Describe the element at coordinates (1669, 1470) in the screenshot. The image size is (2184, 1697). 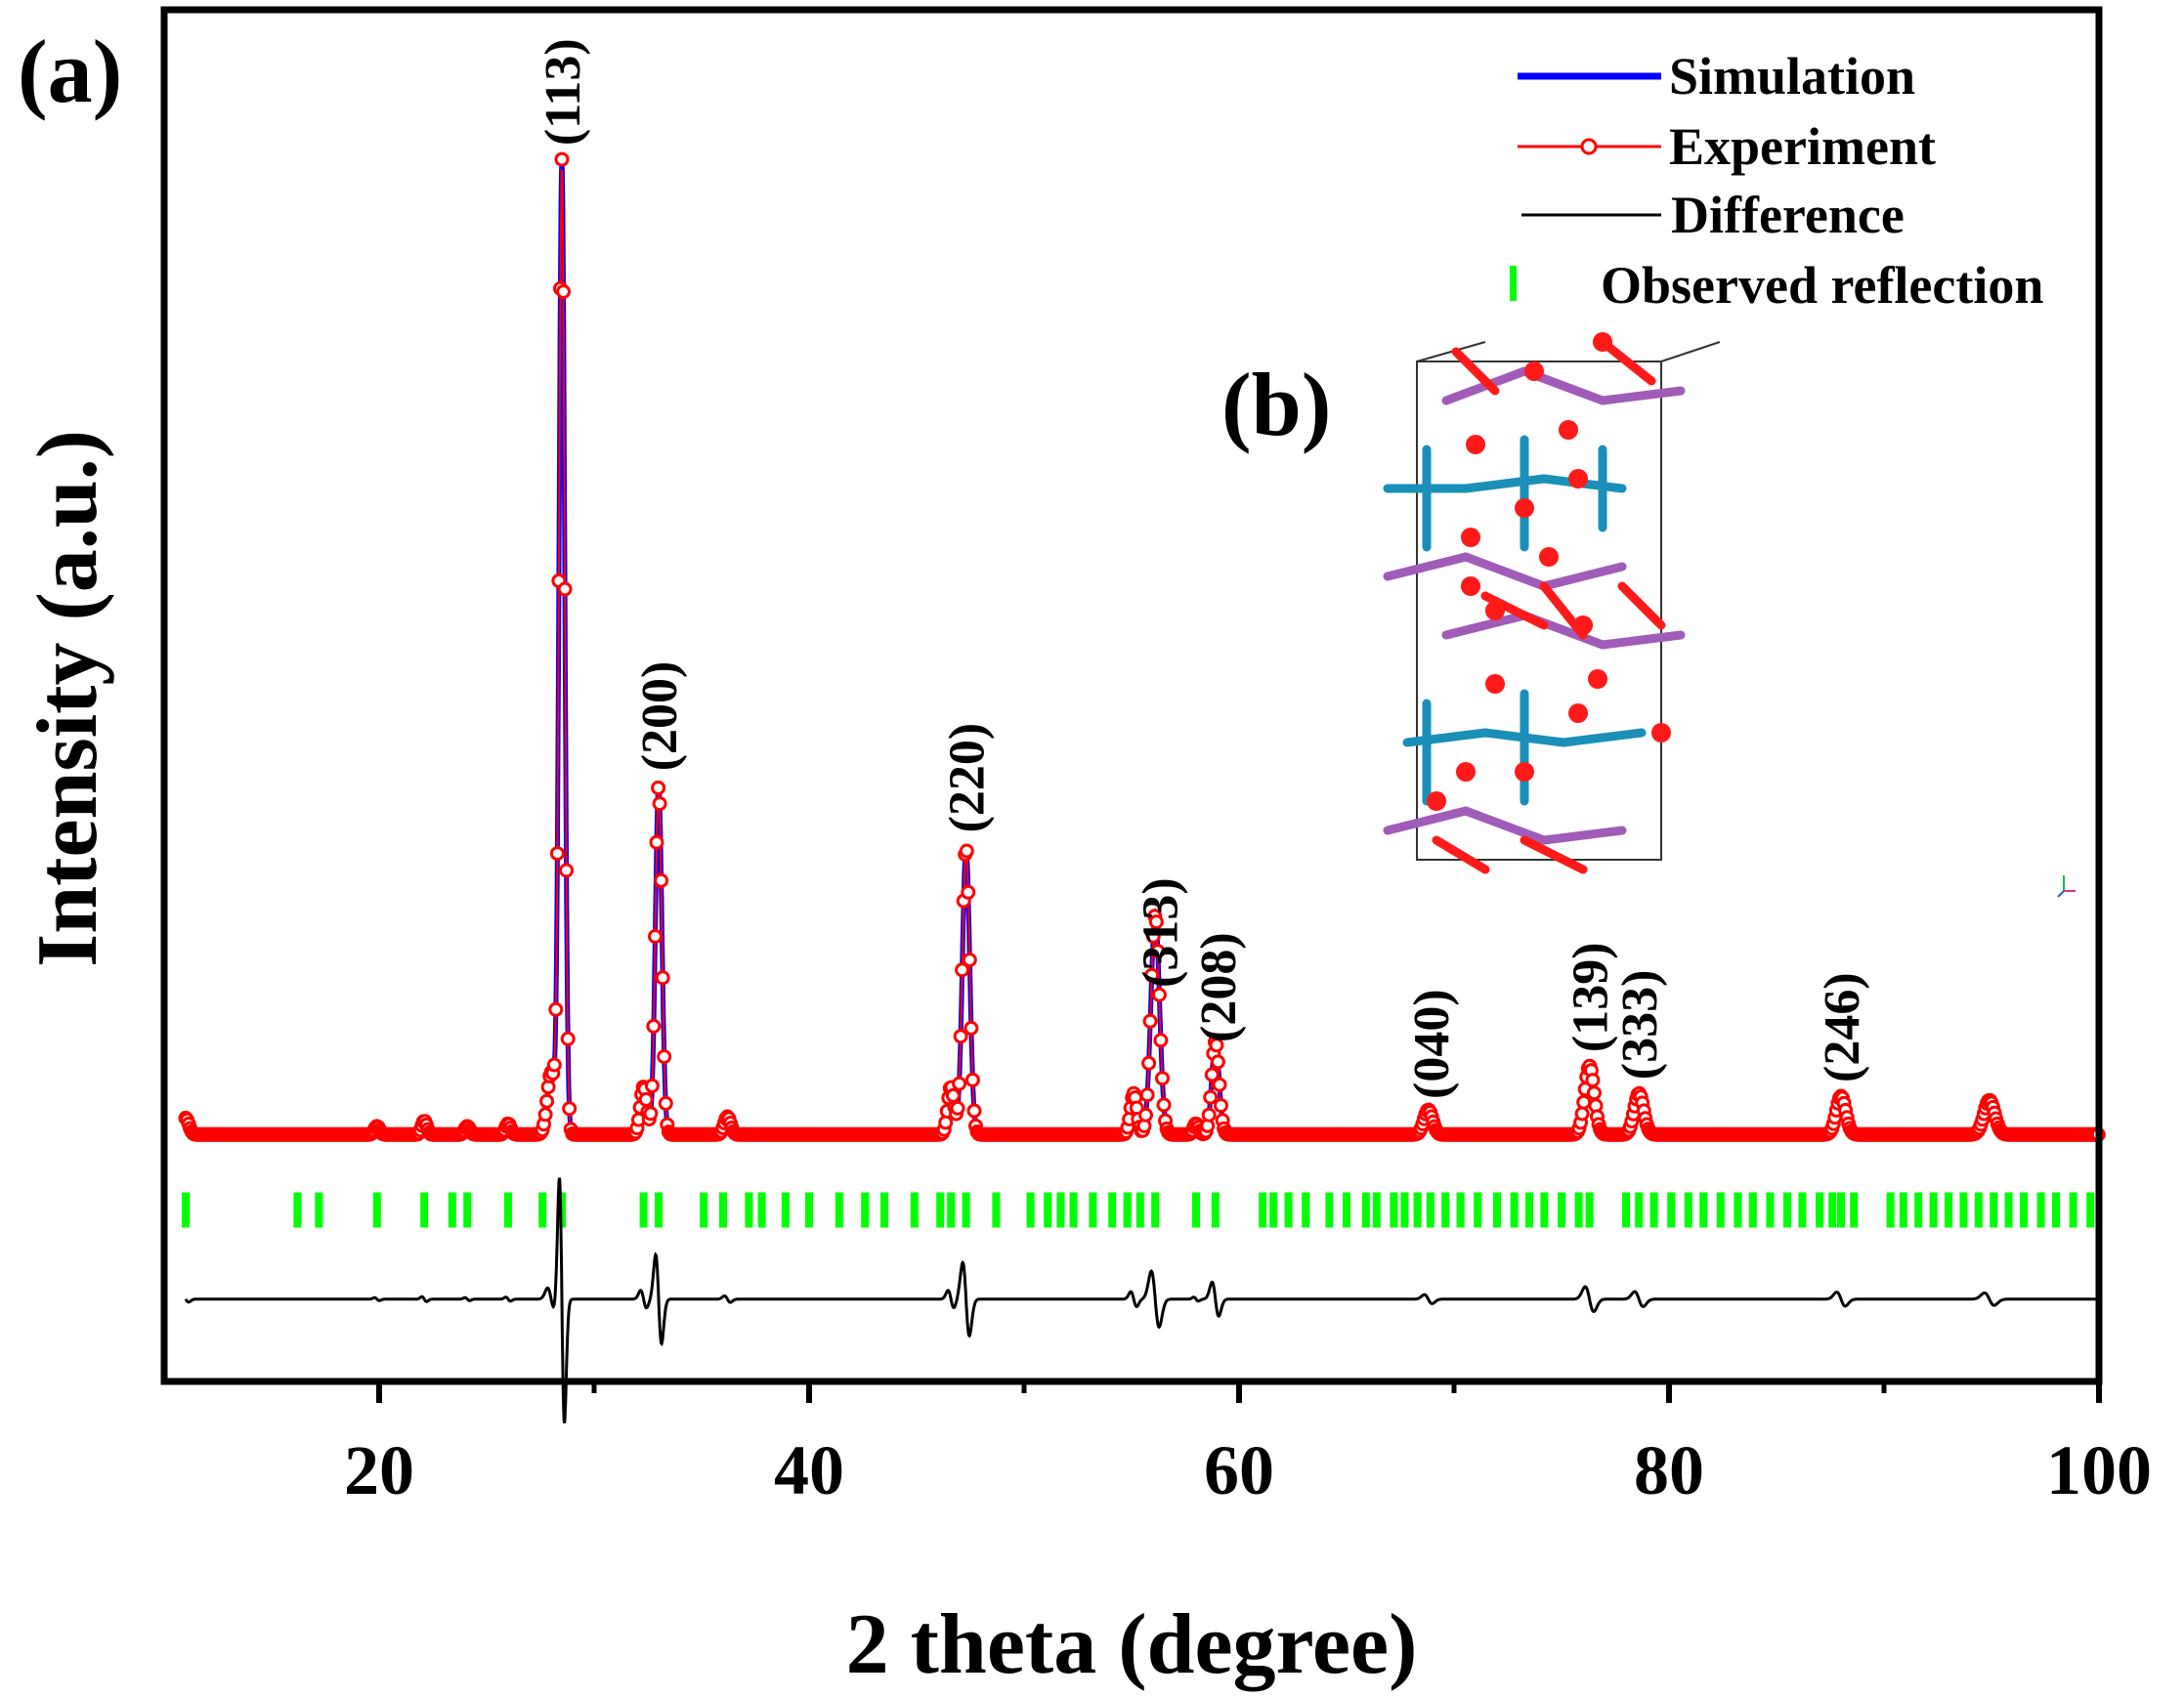
I see `x-tick-label: 80` at that location.